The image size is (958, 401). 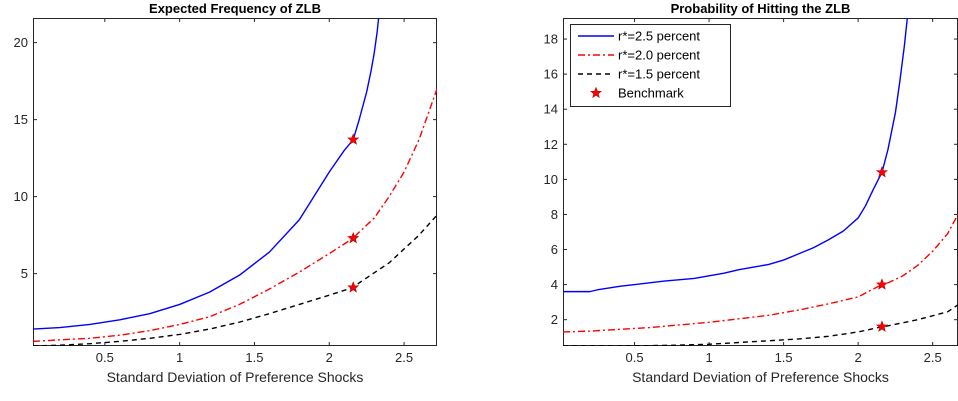 What do you see at coordinates (551, 144) in the screenshot?
I see `y-tick-label: 12` at bounding box center [551, 144].